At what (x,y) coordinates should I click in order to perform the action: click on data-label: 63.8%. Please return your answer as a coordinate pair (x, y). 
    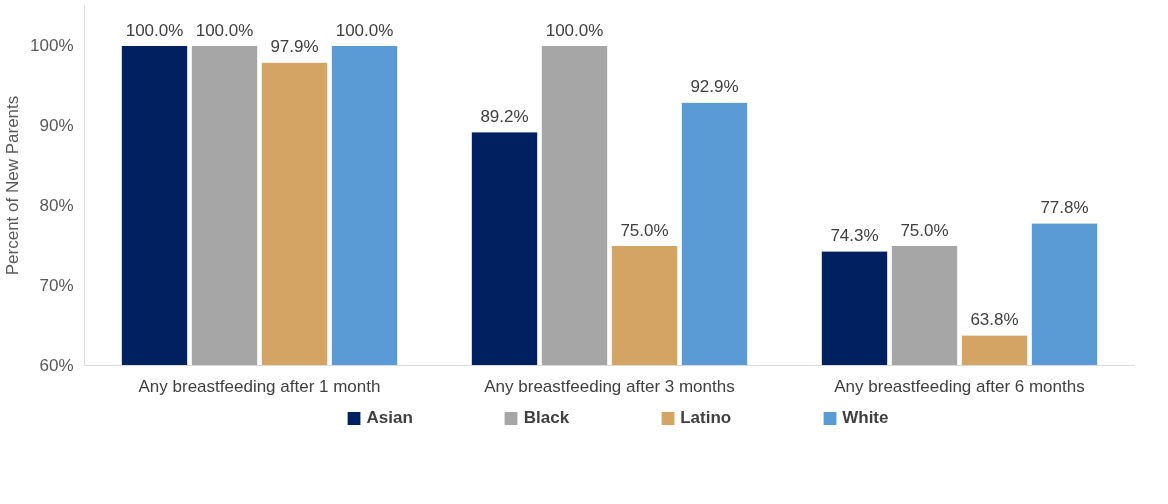
    Looking at the image, I should click on (994, 320).